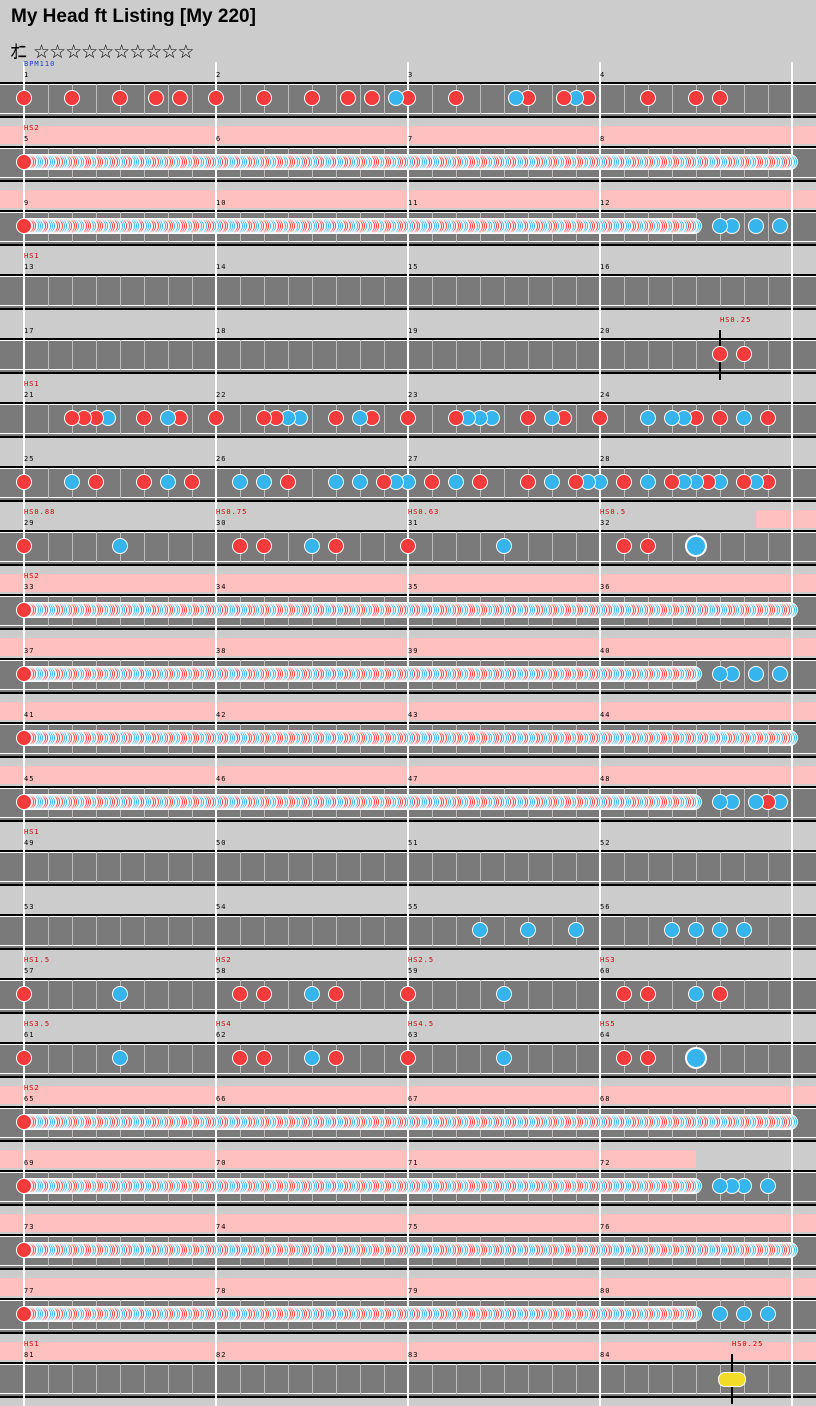 The height and width of the screenshot is (1406, 816). Describe the element at coordinates (413, 779) in the screenshot. I see `measure-number: 47` at that location.